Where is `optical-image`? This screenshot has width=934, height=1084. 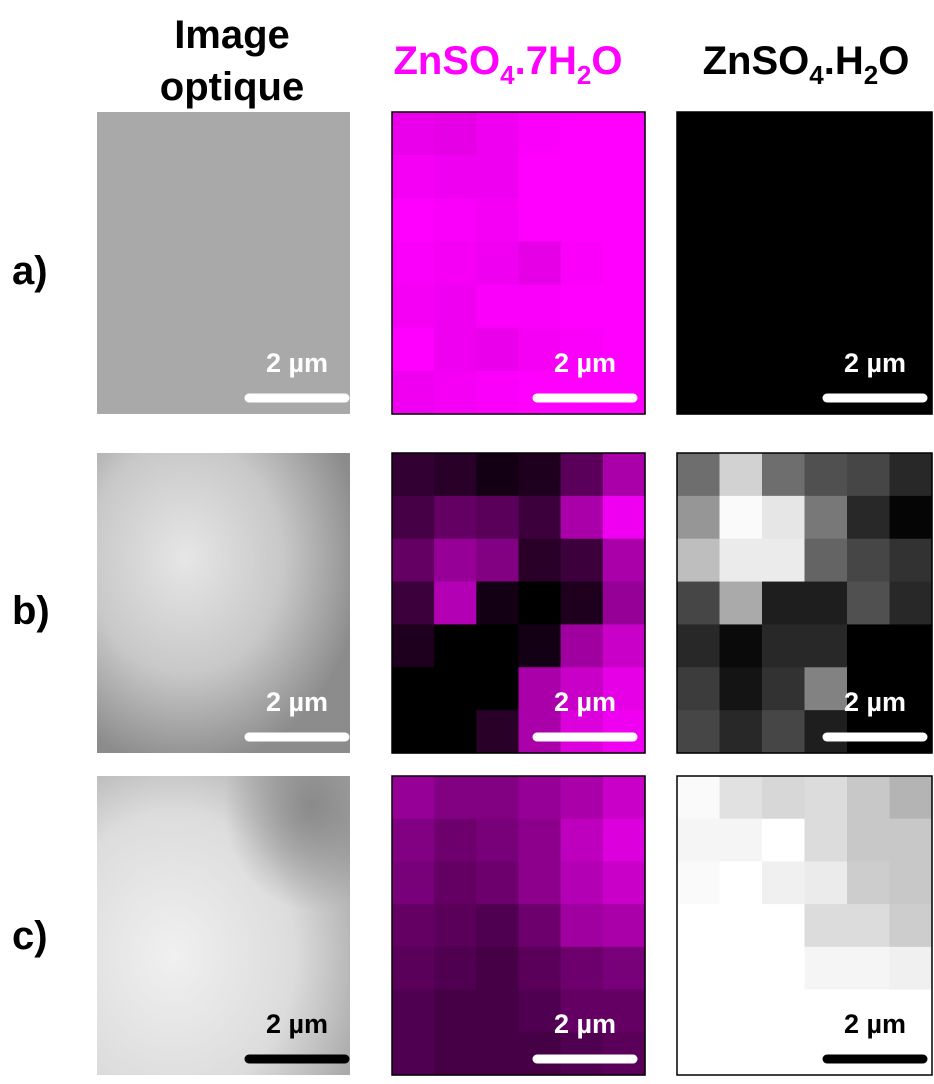 optical-image is located at coordinates (223, 263).